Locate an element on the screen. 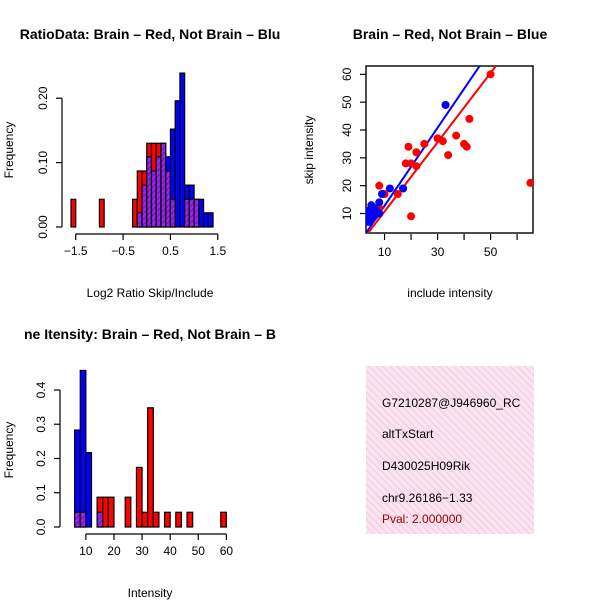 This screenshot has height=600, width=600. scatter-fit-line-red is located at coordinates (431, 149).